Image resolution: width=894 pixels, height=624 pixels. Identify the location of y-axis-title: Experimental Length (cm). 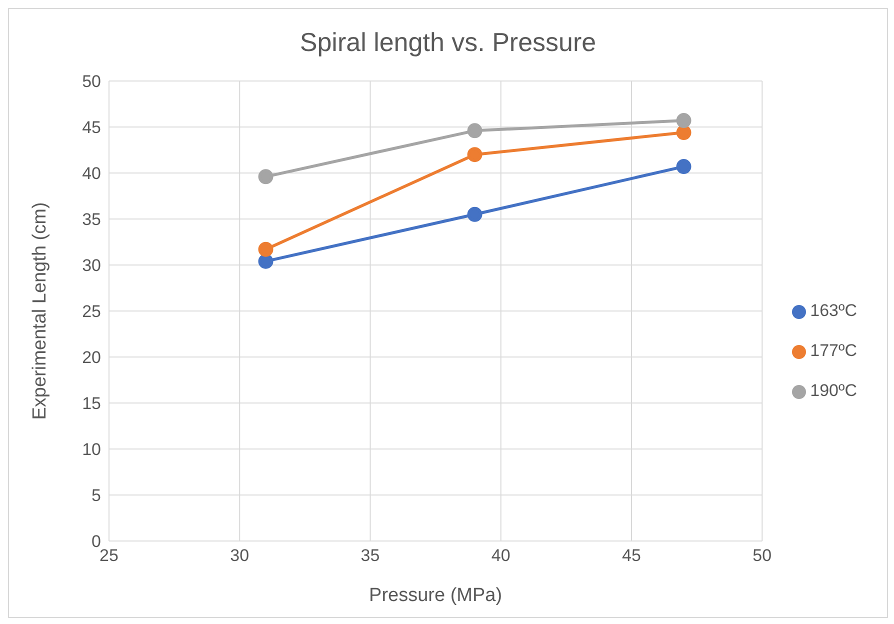
(40, 311).